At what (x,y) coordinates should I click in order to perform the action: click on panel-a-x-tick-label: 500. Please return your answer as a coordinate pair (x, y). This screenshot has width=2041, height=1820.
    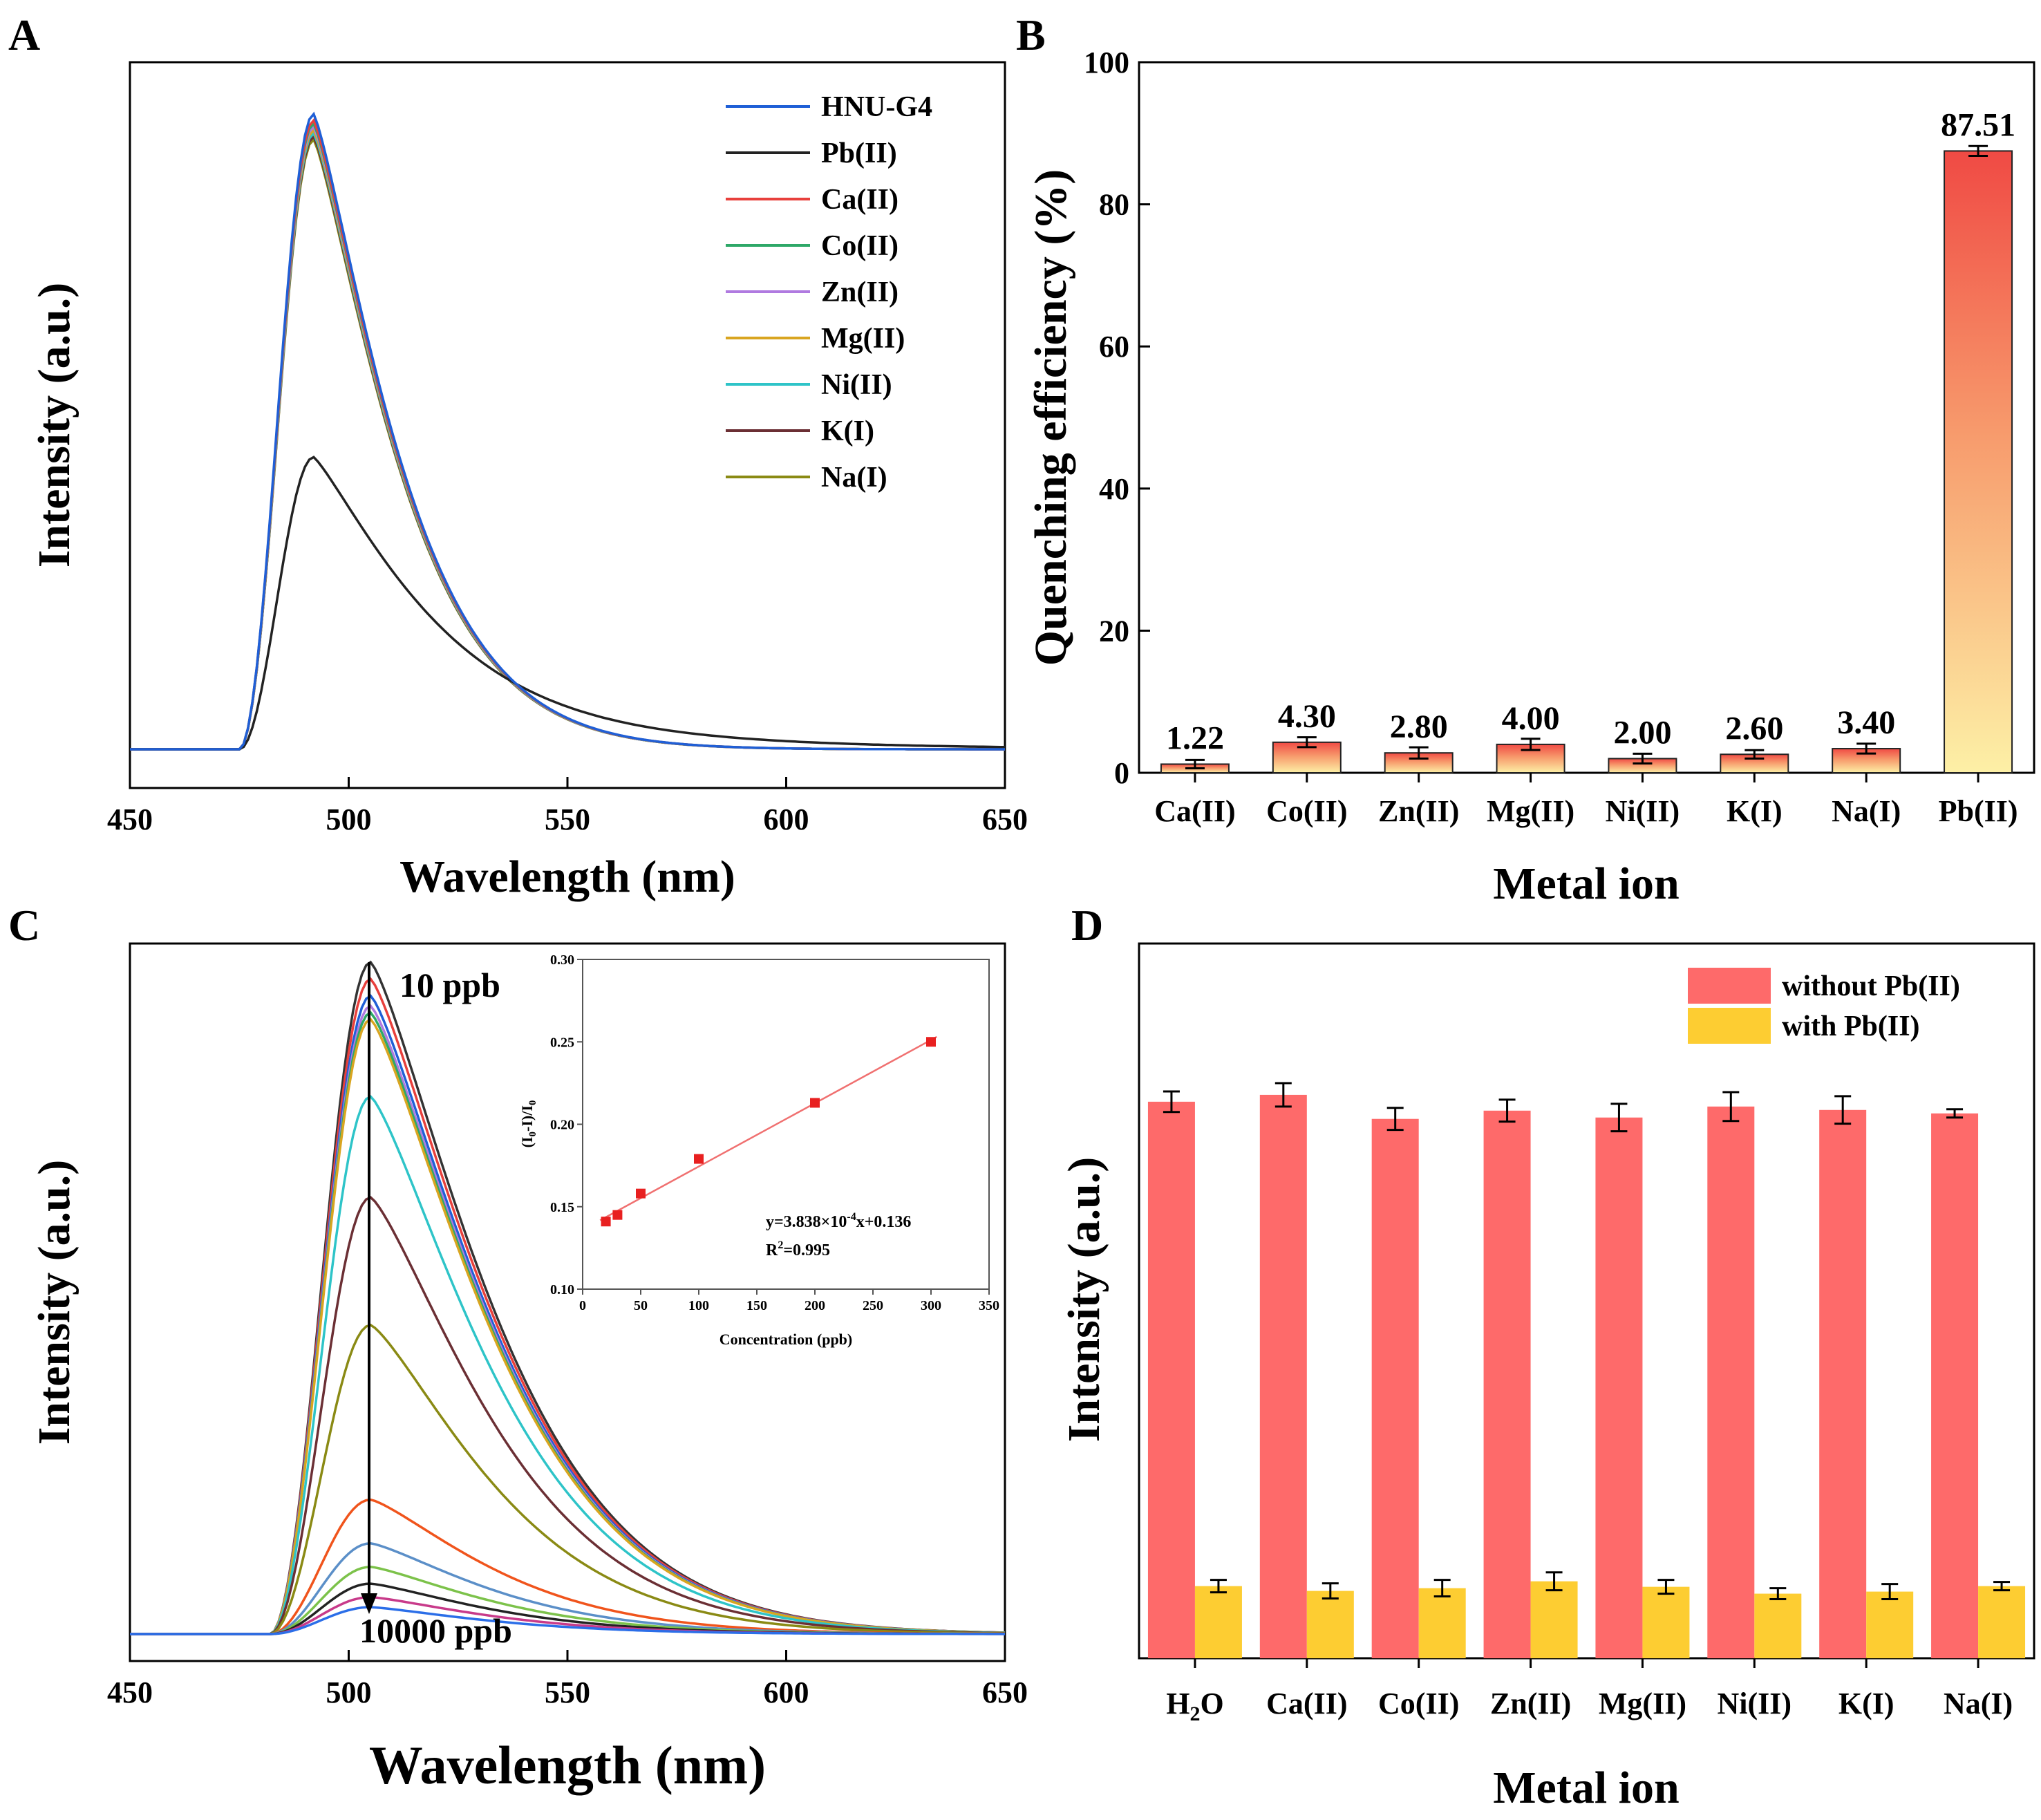
    Looking at the image, I should click on (349, 820).